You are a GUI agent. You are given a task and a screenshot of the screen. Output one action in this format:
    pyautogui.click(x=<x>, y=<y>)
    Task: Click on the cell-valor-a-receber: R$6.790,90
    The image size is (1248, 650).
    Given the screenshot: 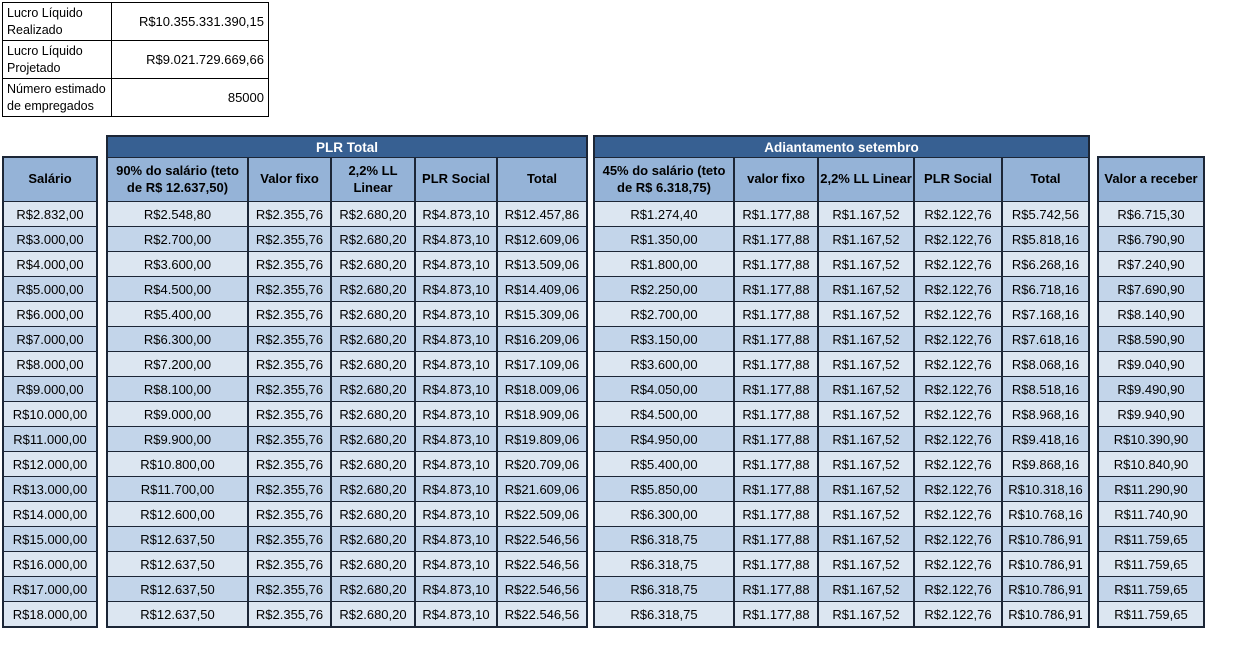 What is the action you would take?
    pyautogui.click(x=1151, y=239)
    